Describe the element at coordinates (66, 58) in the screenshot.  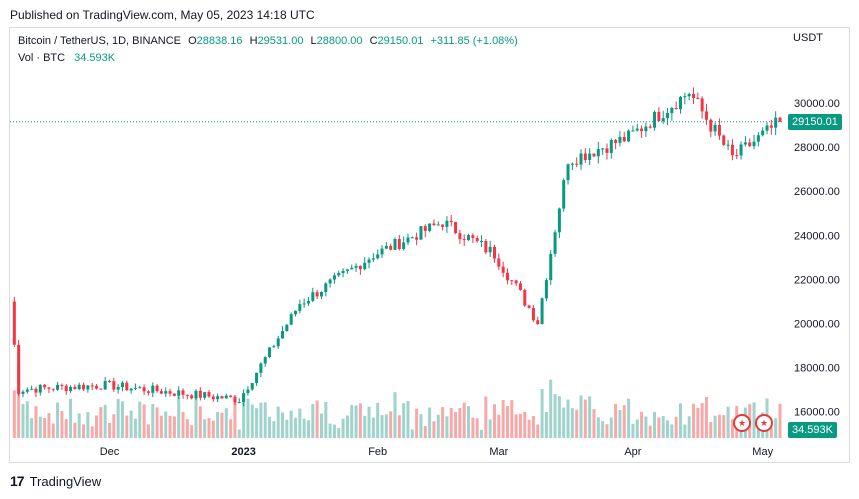
I see `volume-legend: Vol · BTC 34.593K` at that location.